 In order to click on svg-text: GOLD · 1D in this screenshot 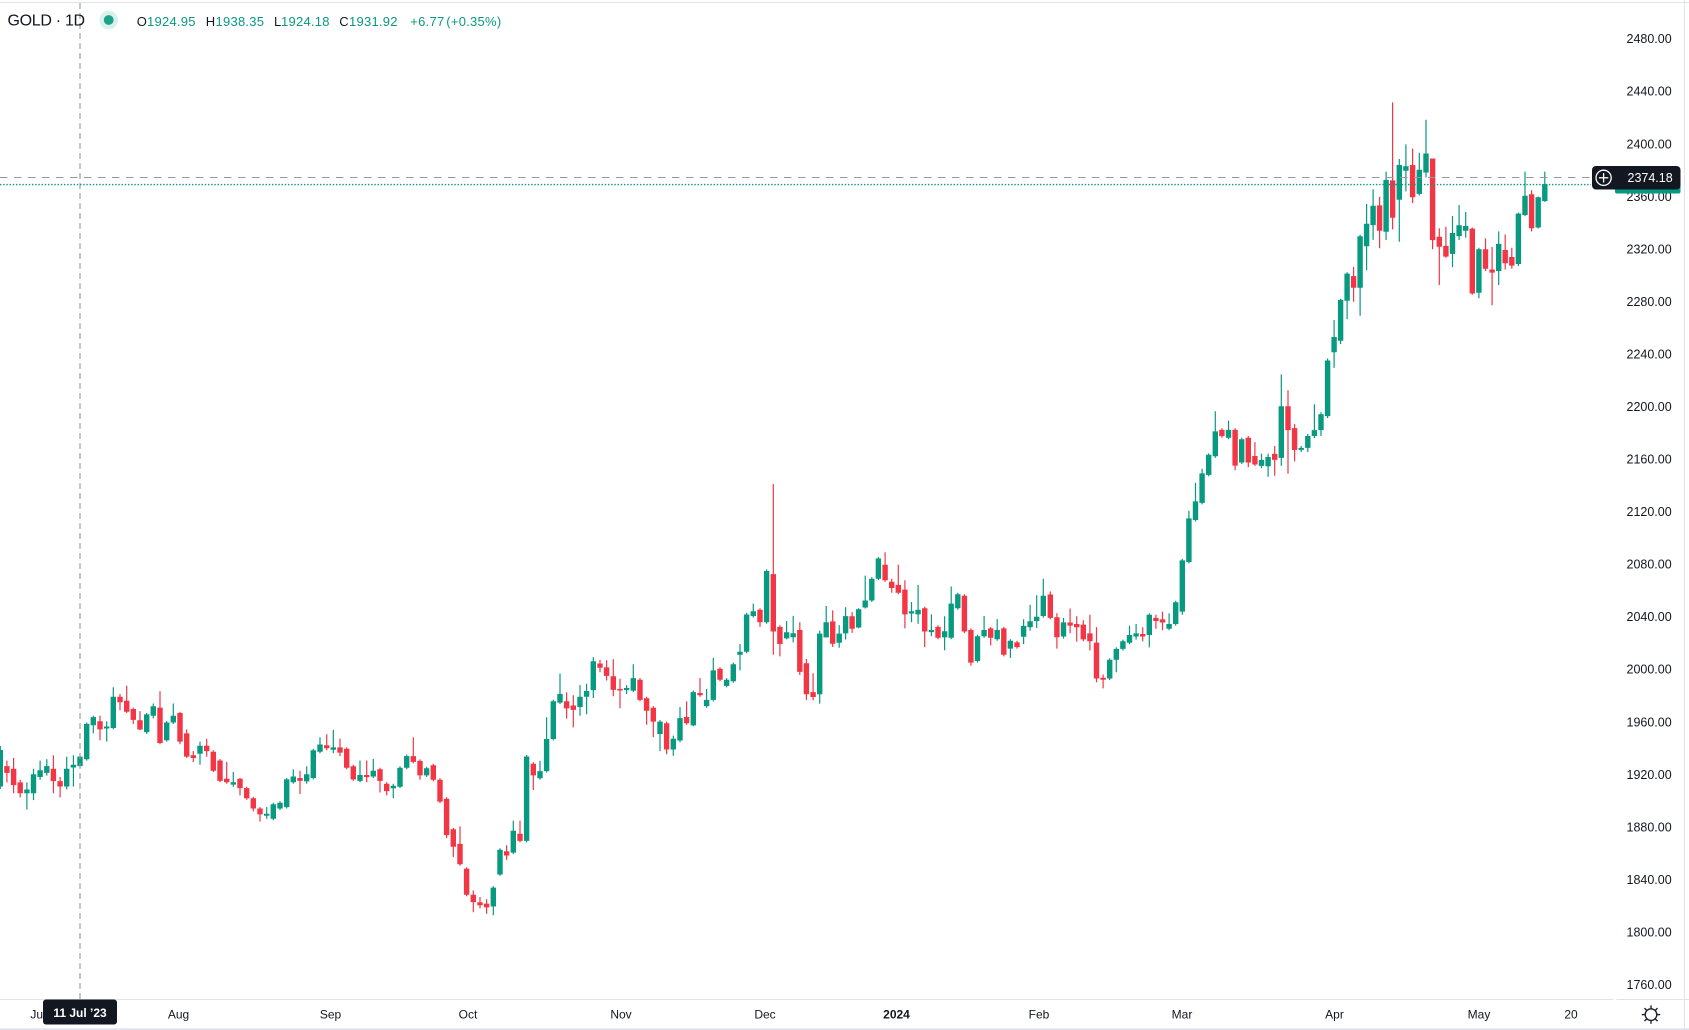, I will do `click(46, 21)`.